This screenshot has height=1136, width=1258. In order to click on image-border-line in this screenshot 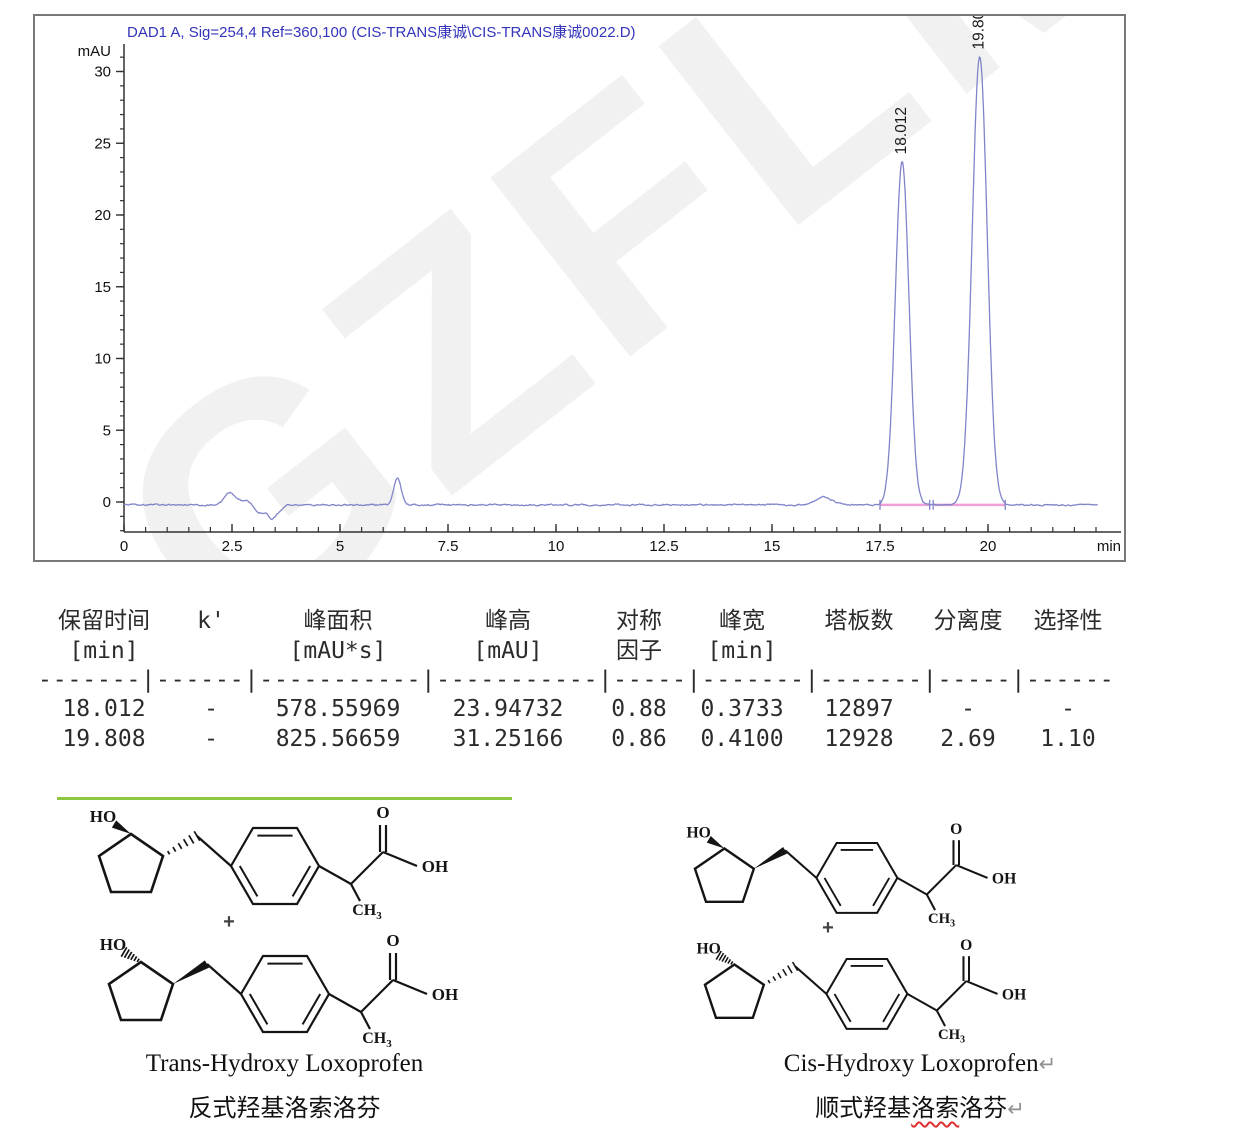, I will do `click(284, 798)`.